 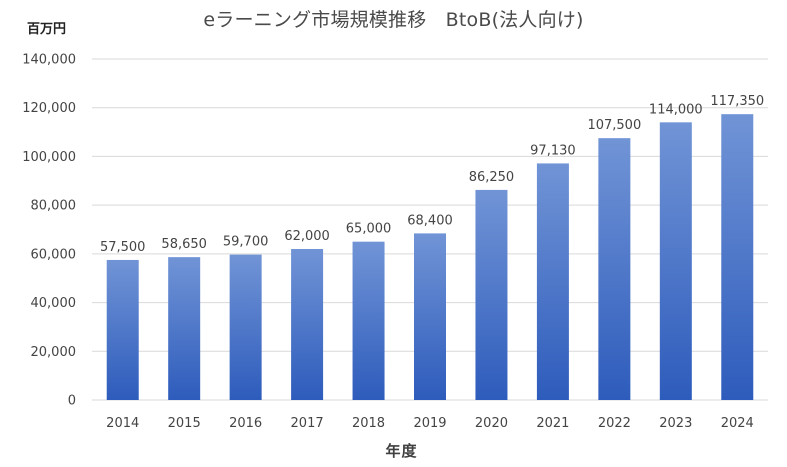 I want to click on x-tick-label-2021: 2021, so click(x=552, y=423).